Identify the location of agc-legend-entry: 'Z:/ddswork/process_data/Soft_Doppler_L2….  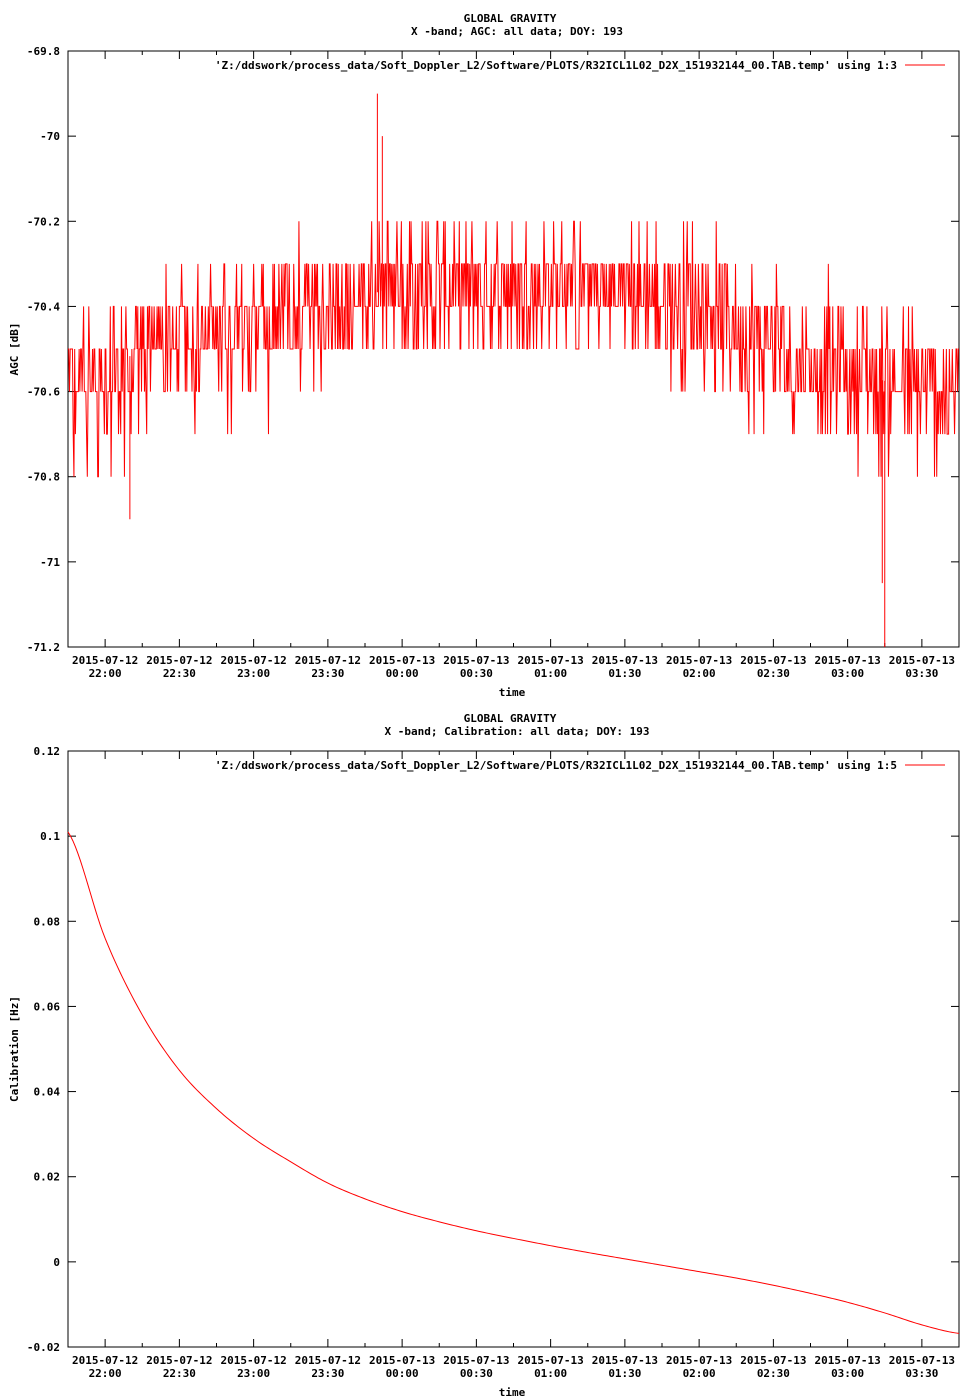
(556, 65).